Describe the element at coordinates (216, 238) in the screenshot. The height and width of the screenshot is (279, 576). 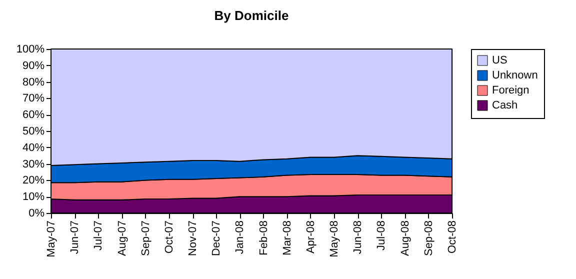
I see `x-tick-label: Dec-07` at that location.